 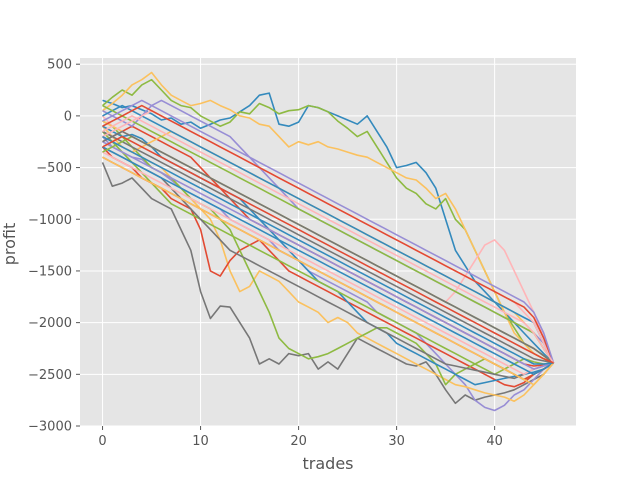 What do you see at coordinates (54, 246) in the screenshot?
I see `y-tick-labels: 500 0 −500 −1000 −1500 −2000 −2500 −3000` at bounding box center [54, 246].